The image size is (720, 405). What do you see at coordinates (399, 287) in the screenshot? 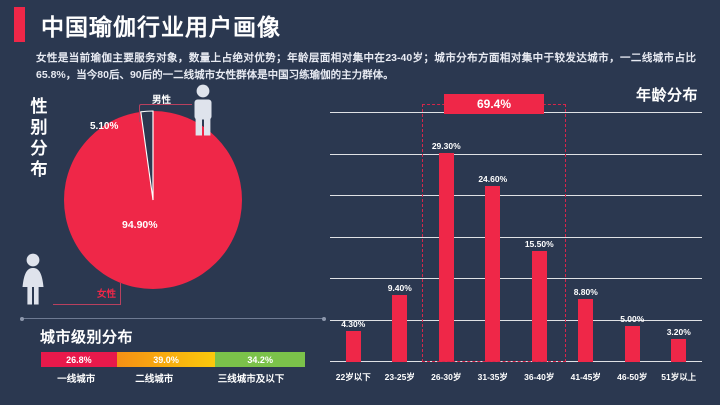
I see `bar-value-label: 9.40%` at bounding box center [399, 287].